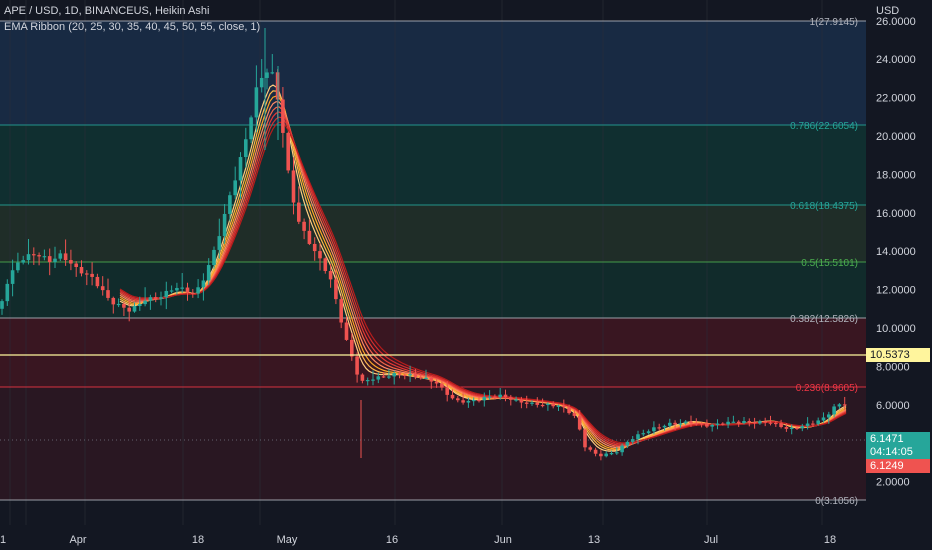 The height and width of the screenshot is (550, 932). What do you see at coordinates (418, 540) in the screenshot?
I see `time-axis: 1 Apr 18 May 16 Jun 13 Jul 18` at bounding box center [418, 540].